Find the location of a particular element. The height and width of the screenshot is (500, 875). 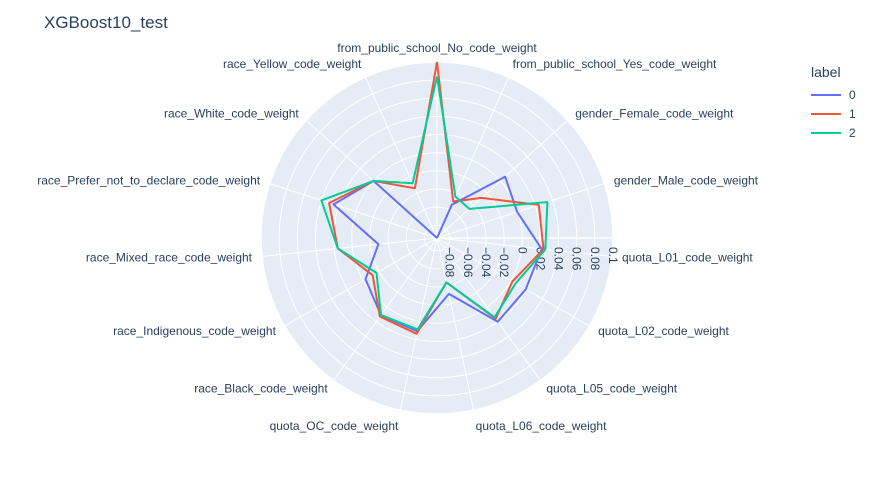

angular-axis-label: from_public_school_No_code_weight is located at coordinates (437, 48).